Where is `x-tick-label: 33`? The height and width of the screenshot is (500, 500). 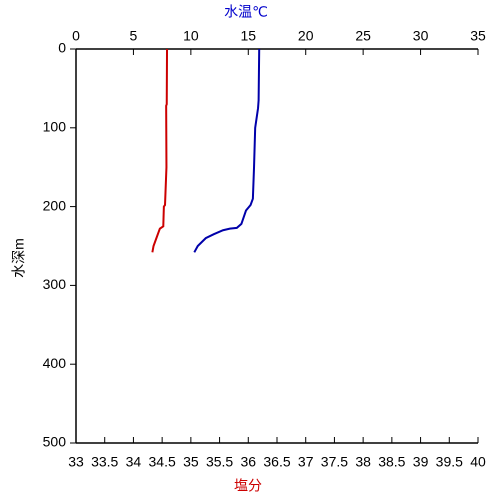
x-tick-label: 33 is located at coordinates (76, 462).